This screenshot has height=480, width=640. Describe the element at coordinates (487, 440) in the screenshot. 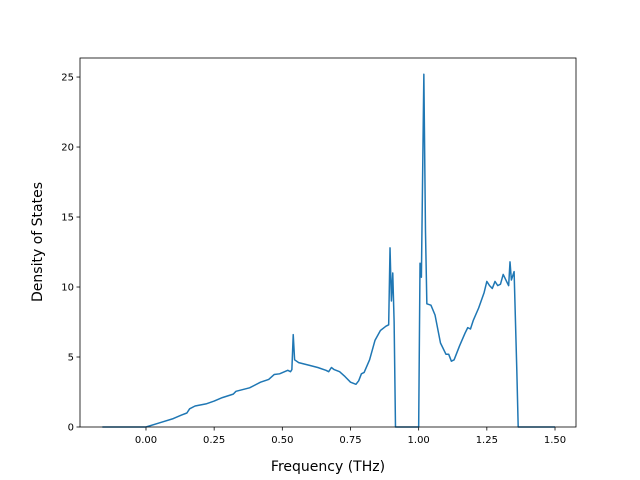

I see `x-tick-label: 1.25` at that location.